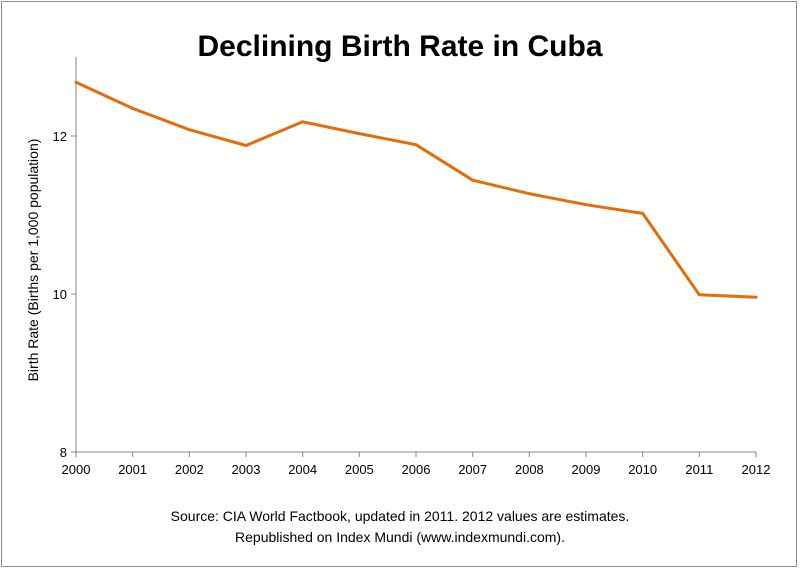 Image resolution: width=800 pixels, height=570 pixels. I want to click on x-tick-label: 2011, so click(699, 469).